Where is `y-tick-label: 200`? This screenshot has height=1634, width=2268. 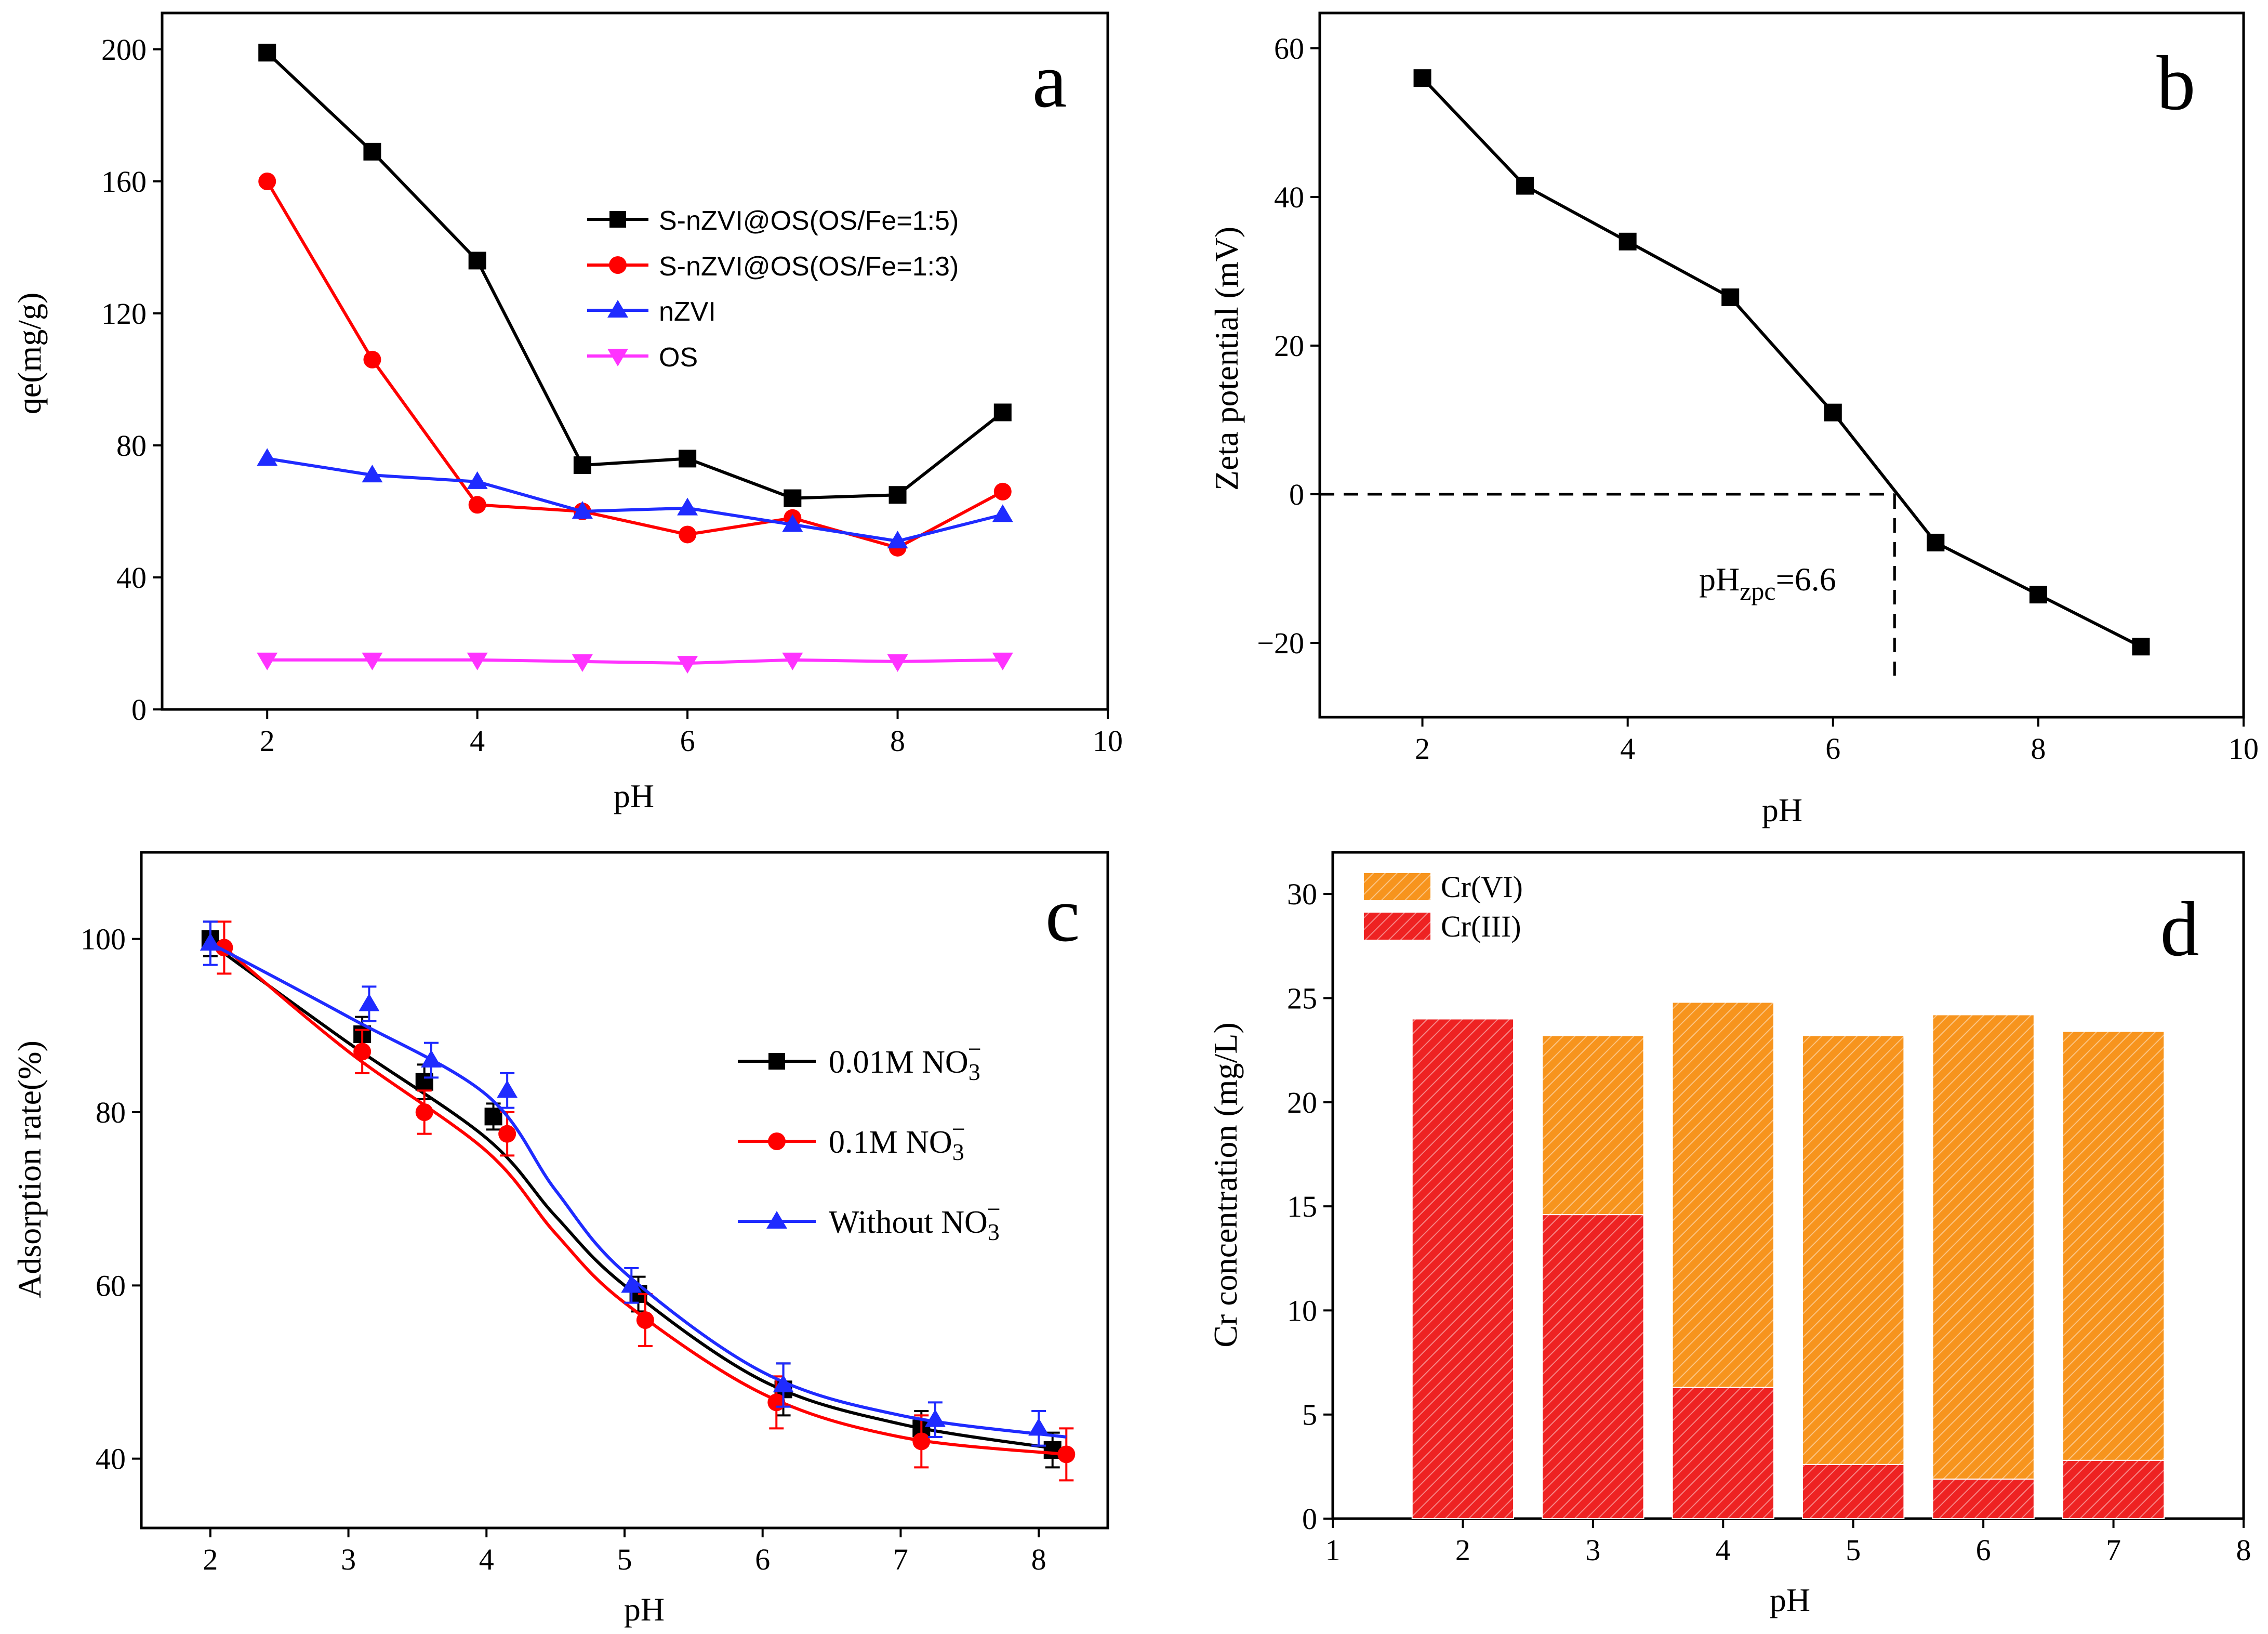 y-tick-label: 200 is located at coordinates (124, 50).